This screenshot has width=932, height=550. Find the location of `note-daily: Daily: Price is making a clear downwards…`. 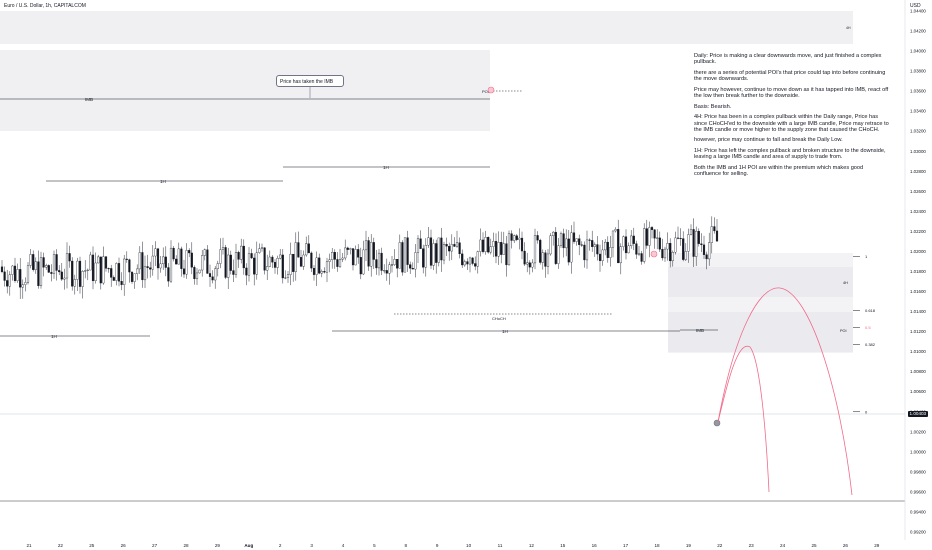

note-daily: Daily: Price is making a clear downwards… is located at coordinates (788, 59).